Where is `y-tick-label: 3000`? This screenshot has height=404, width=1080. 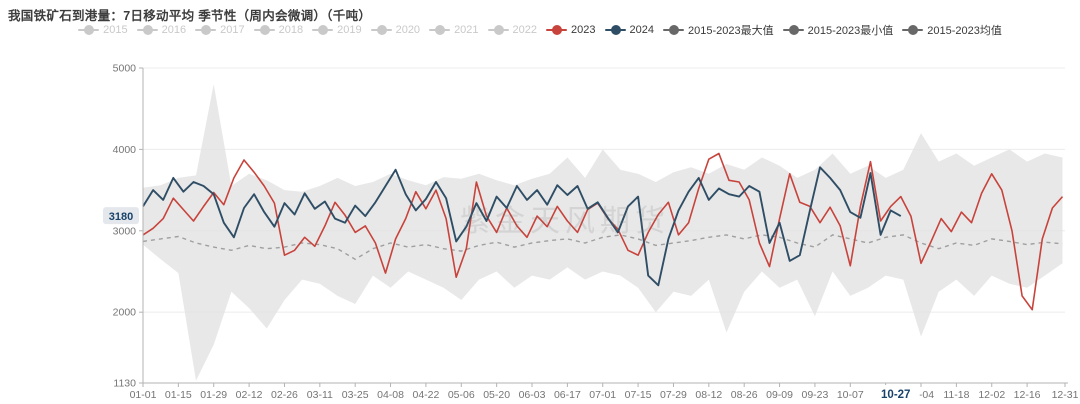
y-tick-label: 3000 is located at coordinates (125, 231).